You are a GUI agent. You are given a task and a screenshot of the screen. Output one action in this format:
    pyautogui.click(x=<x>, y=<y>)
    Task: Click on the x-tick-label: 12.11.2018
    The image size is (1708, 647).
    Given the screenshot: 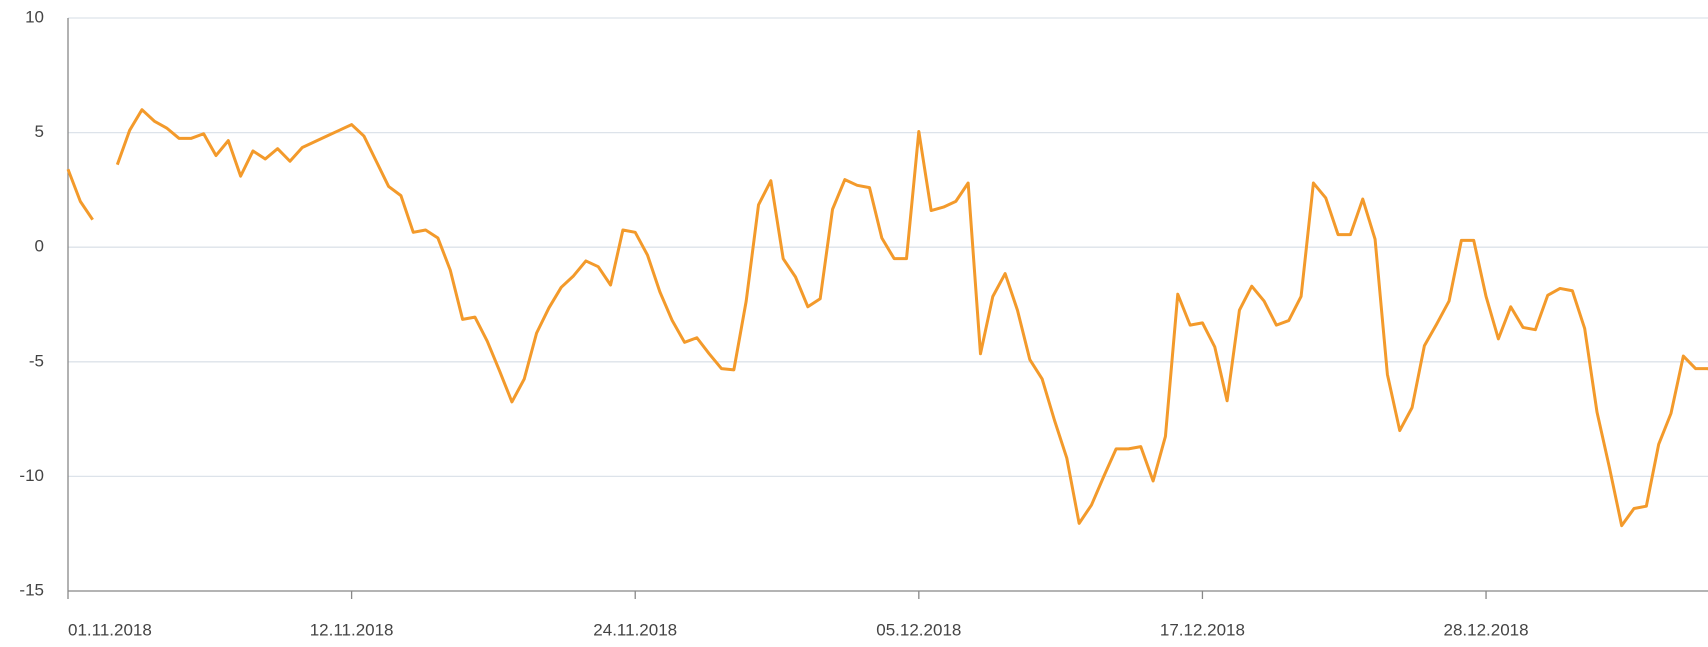 What is the action you would take?
    pyautogui.click(x=352, y=629)
    